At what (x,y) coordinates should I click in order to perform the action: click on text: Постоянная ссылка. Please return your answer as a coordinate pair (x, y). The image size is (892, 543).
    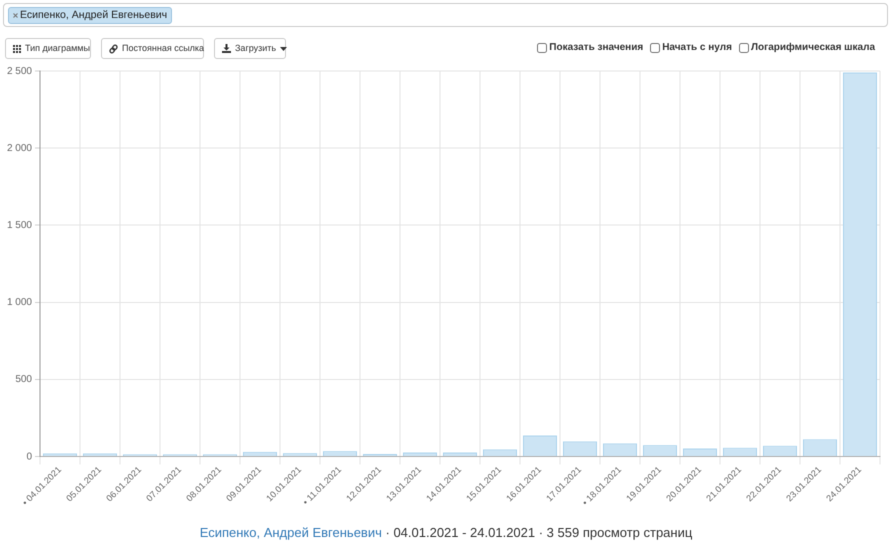
    Looking at the image, I should click on (163, 48).